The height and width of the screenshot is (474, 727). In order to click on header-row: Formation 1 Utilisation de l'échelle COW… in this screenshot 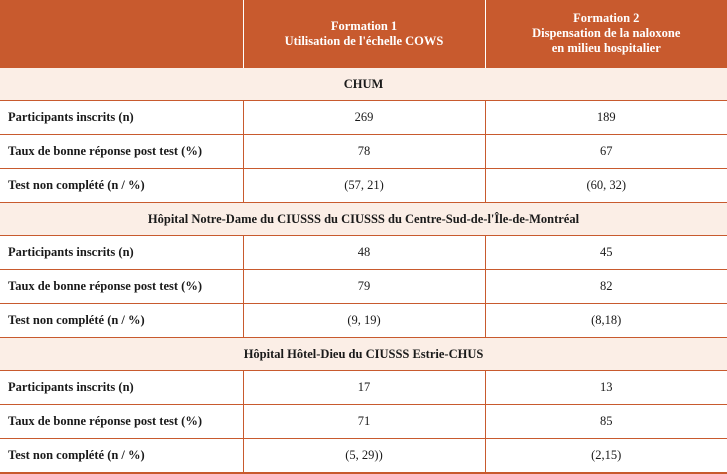, I will do `click(363, 34)`.